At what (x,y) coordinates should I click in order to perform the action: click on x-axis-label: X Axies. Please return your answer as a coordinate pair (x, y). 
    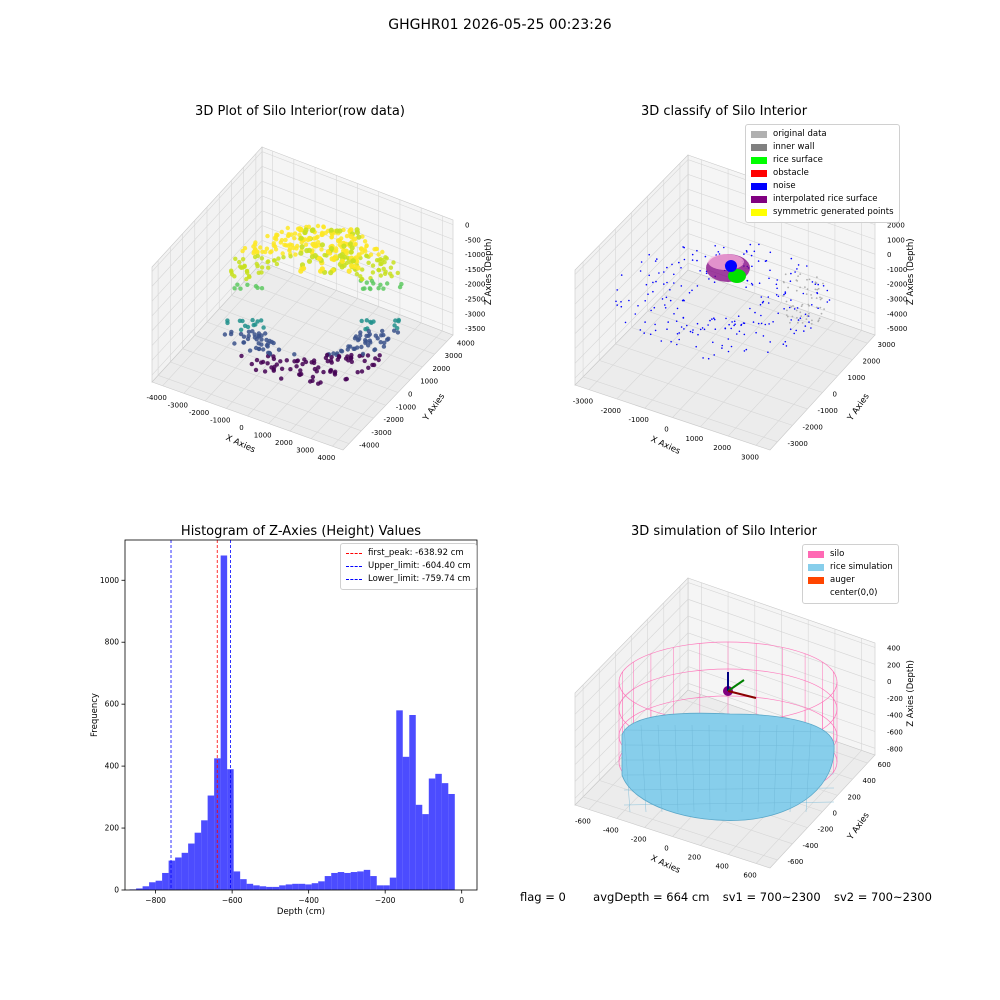
    Looking at the image, I should click on (240, 444).